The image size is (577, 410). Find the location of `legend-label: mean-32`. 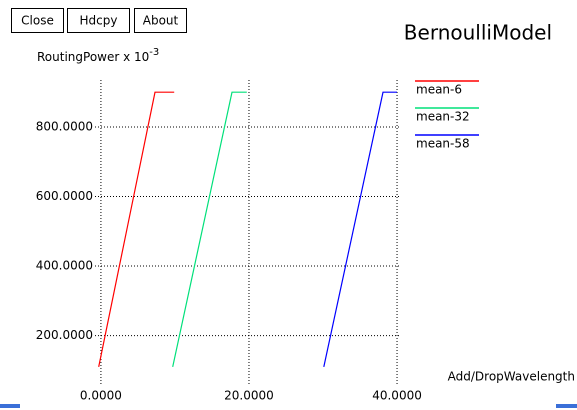

legend-label: mean-32 is located at coordinates (443, 117).